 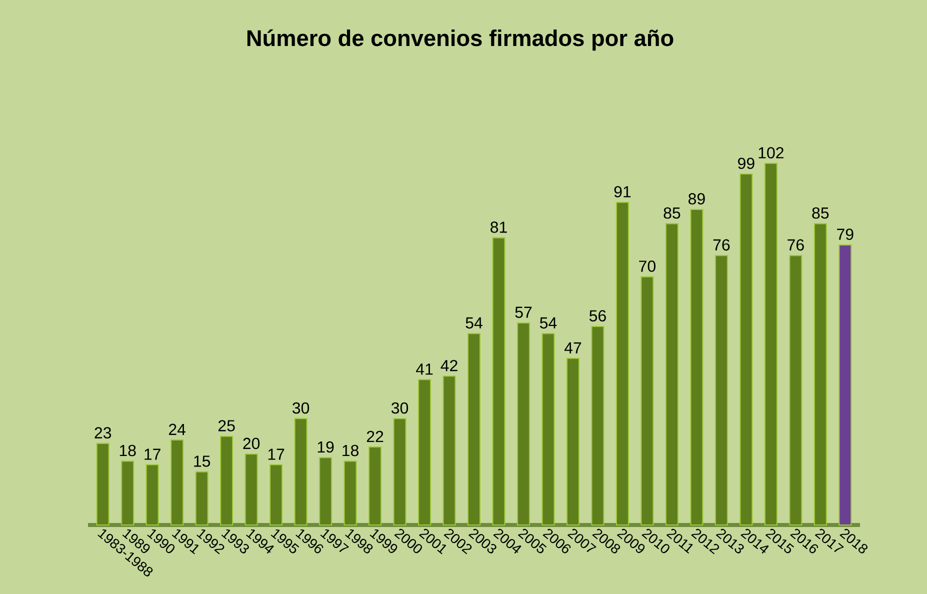 I want to click on data-label: 42, so click(x=449, y=366).